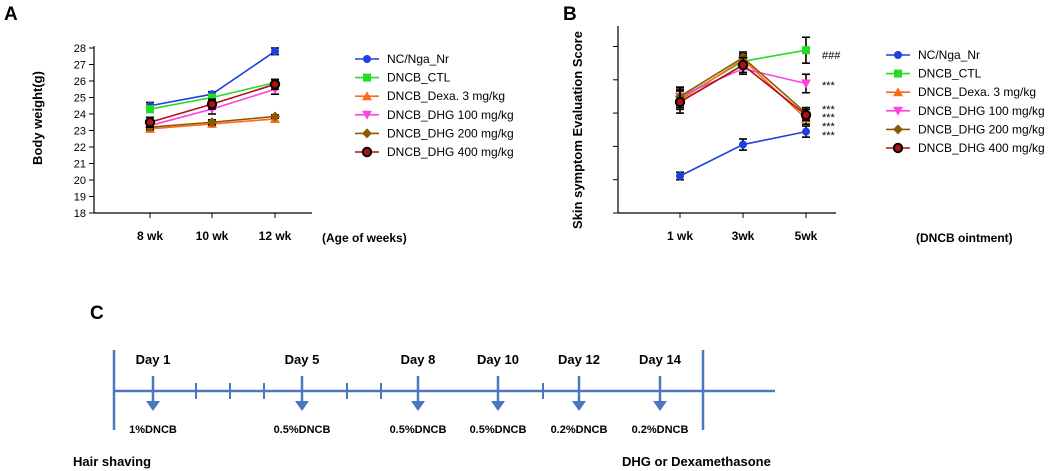  Describe the element at coordinates (418, 359) in the screenshot. I see `timeline-day-label: Day 8` at that location.